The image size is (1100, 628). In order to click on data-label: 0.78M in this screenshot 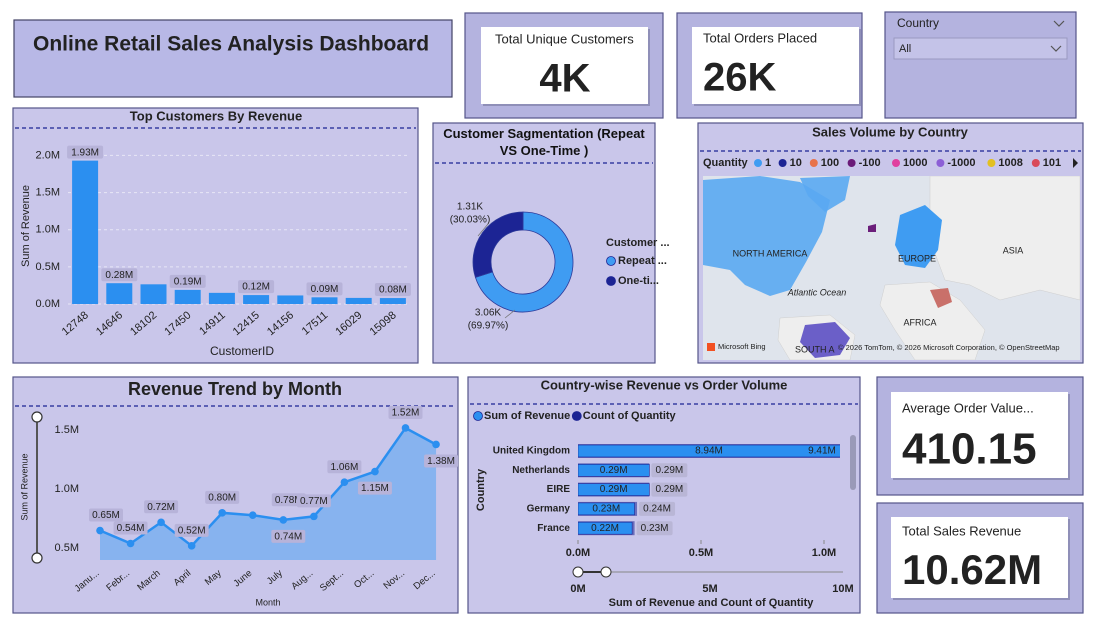, I will do `click(289, 500)`.